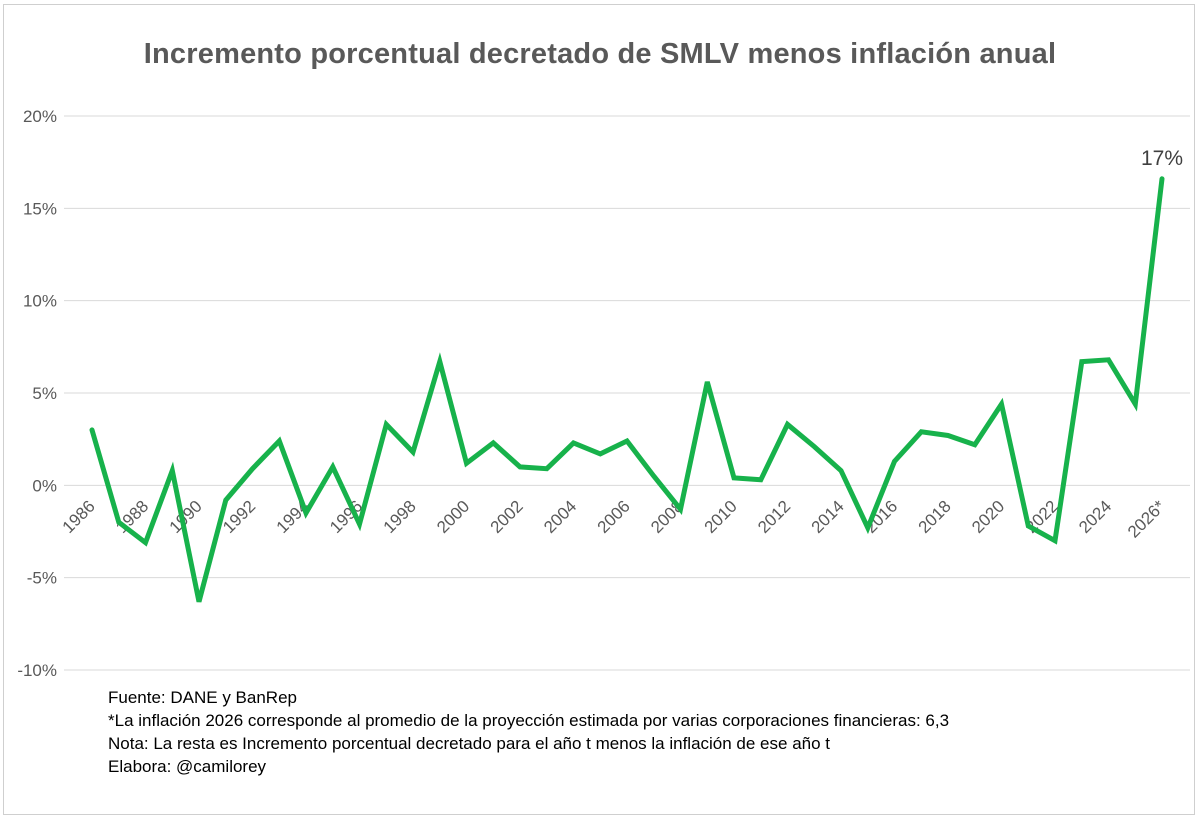 Image resolution: width=1200 pixels, height=821 pixels. Describe the element at coordinates (774, 517) in the screenshot. I see `x-tick-label: 2012` at that location.